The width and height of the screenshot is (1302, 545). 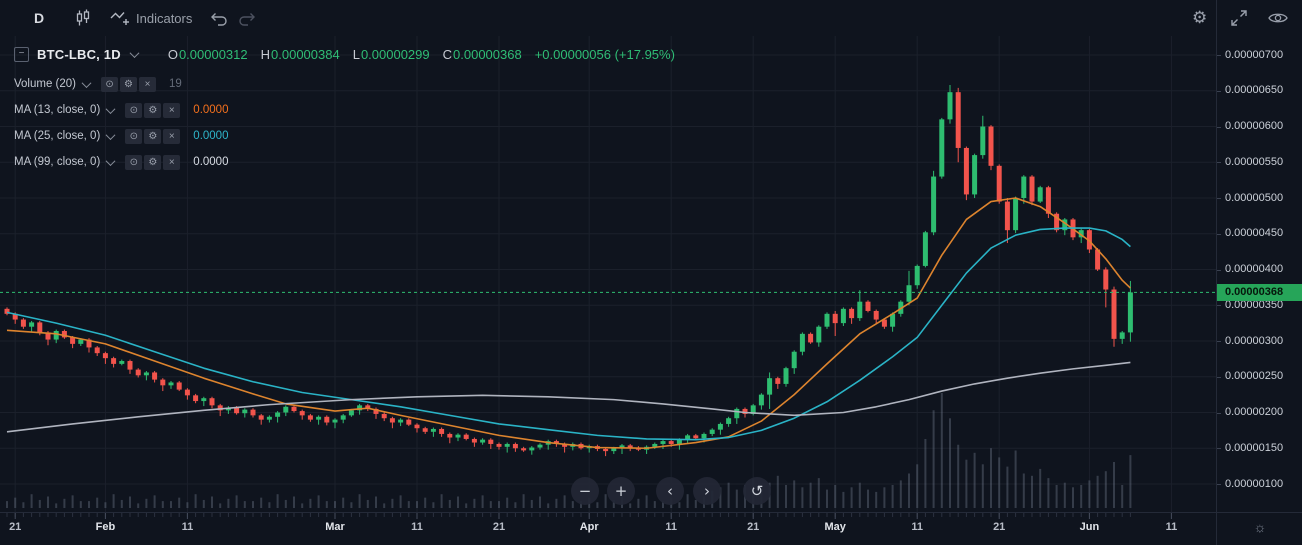 What do you see at coordinates (120, 18) in the screenshot?
I see `indicators-icon` at bounding box center [120, 18].